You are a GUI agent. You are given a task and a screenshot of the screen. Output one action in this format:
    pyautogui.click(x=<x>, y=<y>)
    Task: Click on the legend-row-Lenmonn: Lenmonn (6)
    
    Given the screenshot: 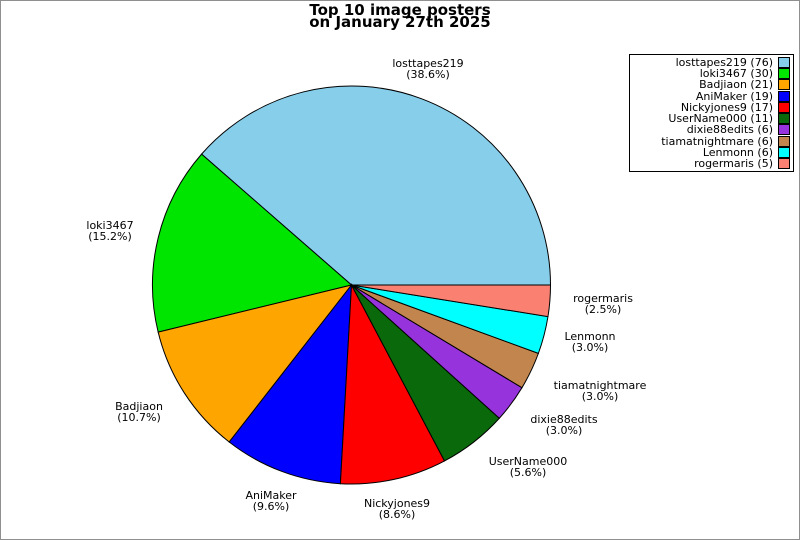 What is the action you would take?
    pyautogui.click(x=711, y=152)
    